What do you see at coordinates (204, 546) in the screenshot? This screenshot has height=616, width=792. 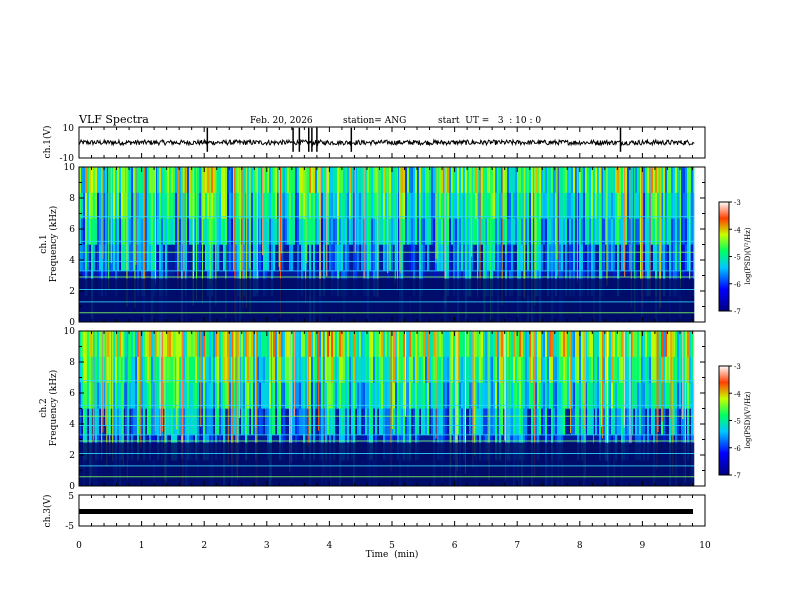 I see `x-tick-label: 2` at bounding box center [204, 546].